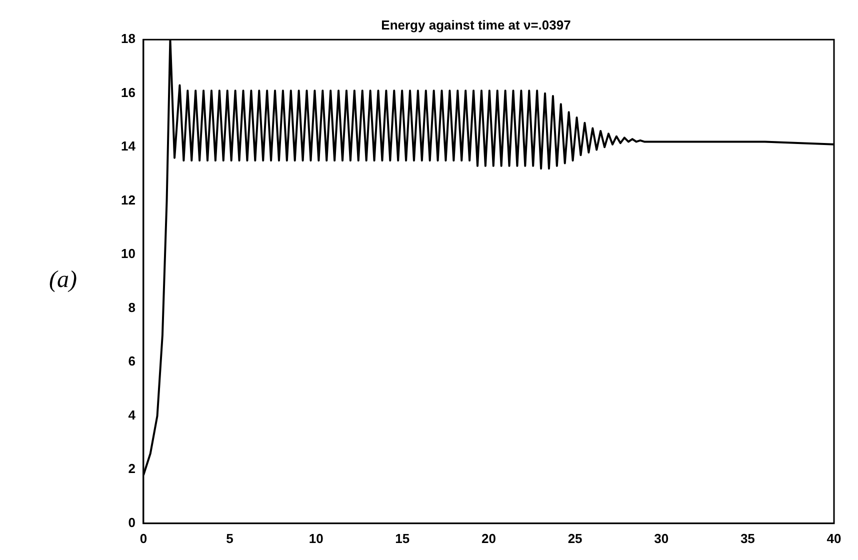  I want to click on chart-title: Energy against time at ν=.0397, so click(476, 24).